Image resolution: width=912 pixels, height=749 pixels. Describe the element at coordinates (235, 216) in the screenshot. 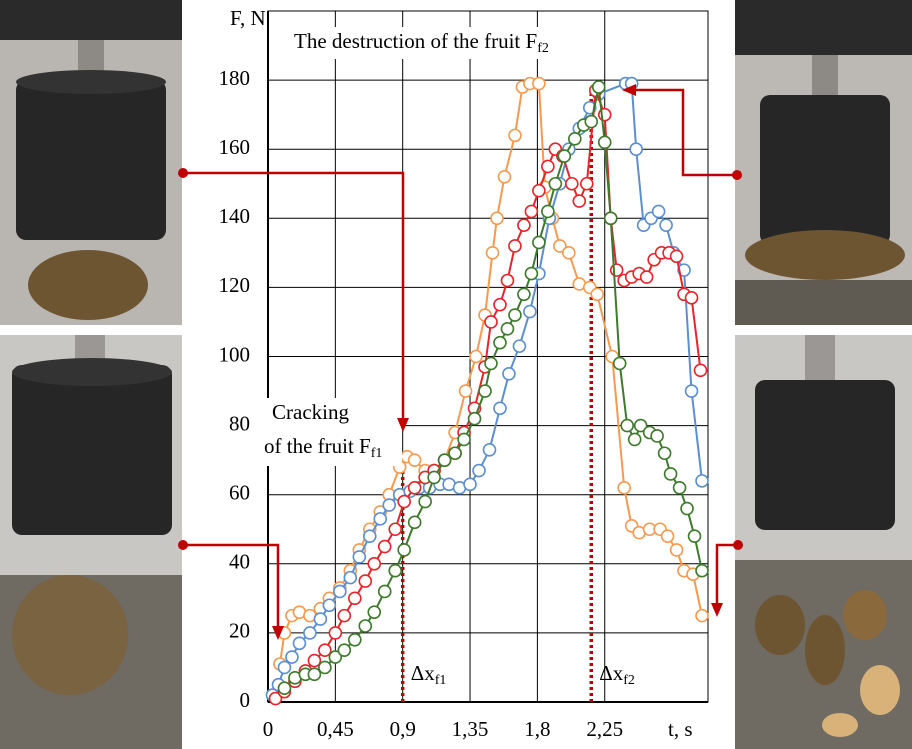

I see `y-tick-label: 140` at that location.